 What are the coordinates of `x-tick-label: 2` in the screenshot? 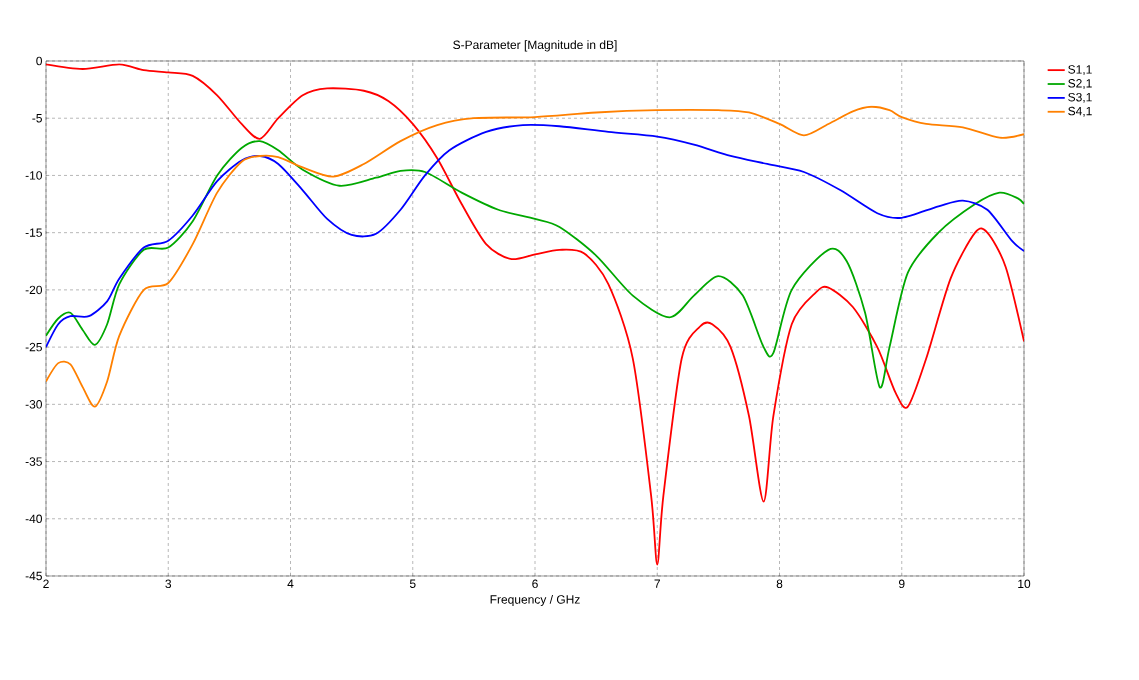 It's located at (46, 583).